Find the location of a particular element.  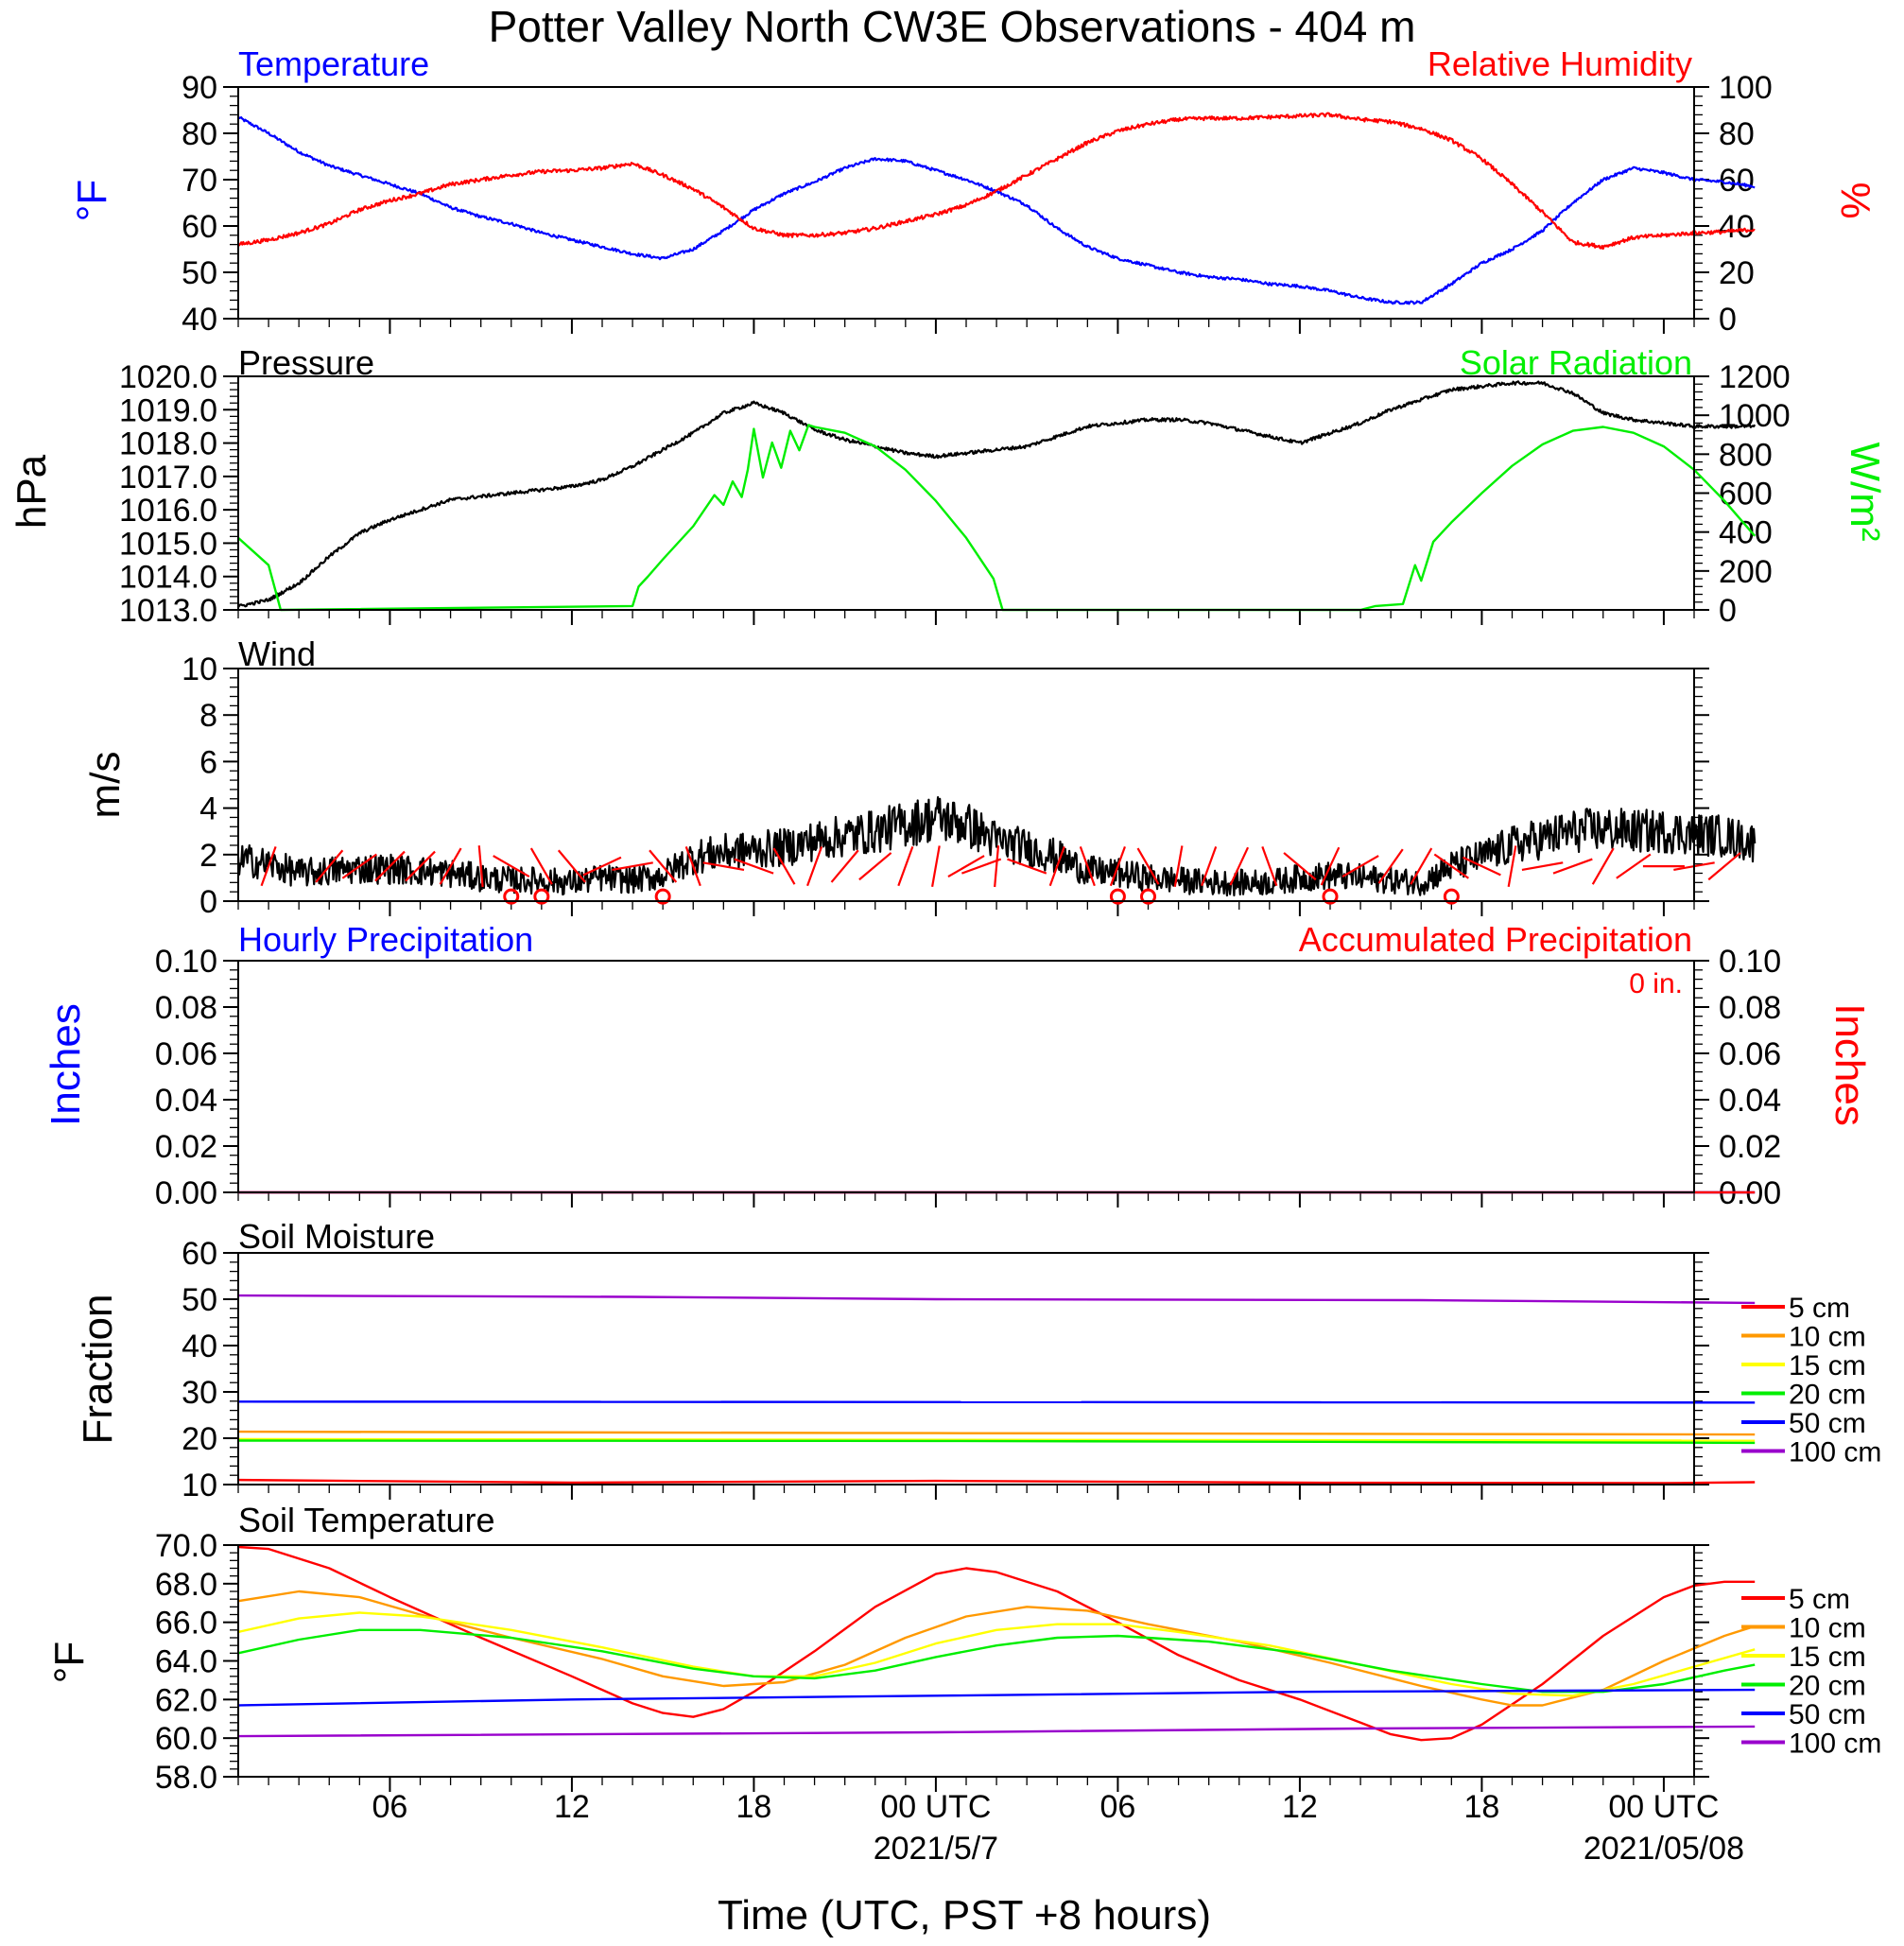

left-tick-label: 0.02 is located at coordinates (186, 1147).